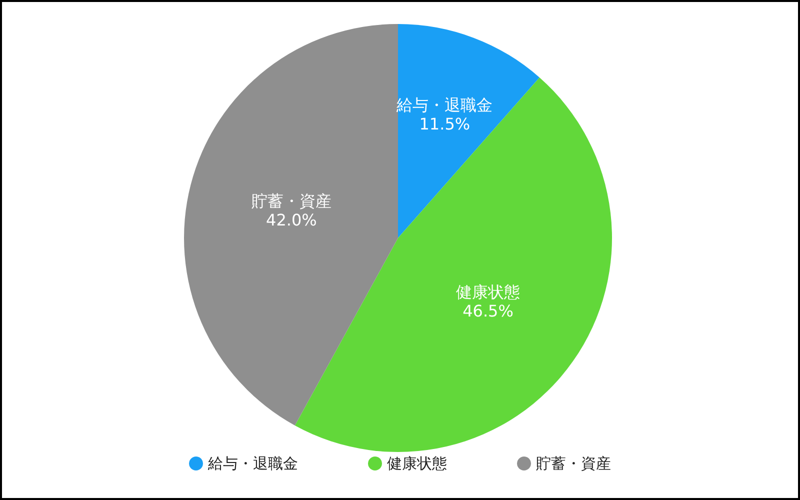 The image size is (800, 500). What do you see at coordinates (291, 220) in the screenshot?
I see `data-label: 42.0%` at bounding box center [291, 220].